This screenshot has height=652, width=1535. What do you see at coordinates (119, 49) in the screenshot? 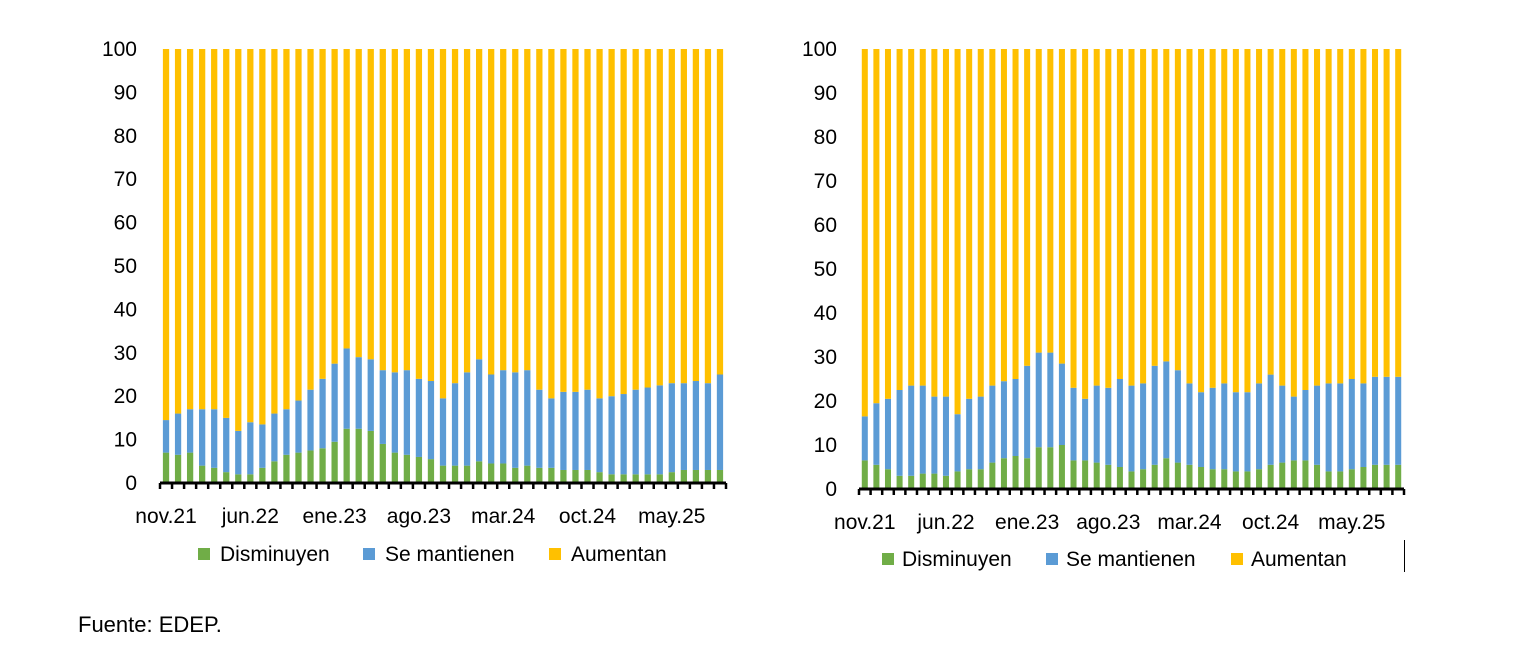
I see `y-tick-label: 100` at bounding box center [119, 49].